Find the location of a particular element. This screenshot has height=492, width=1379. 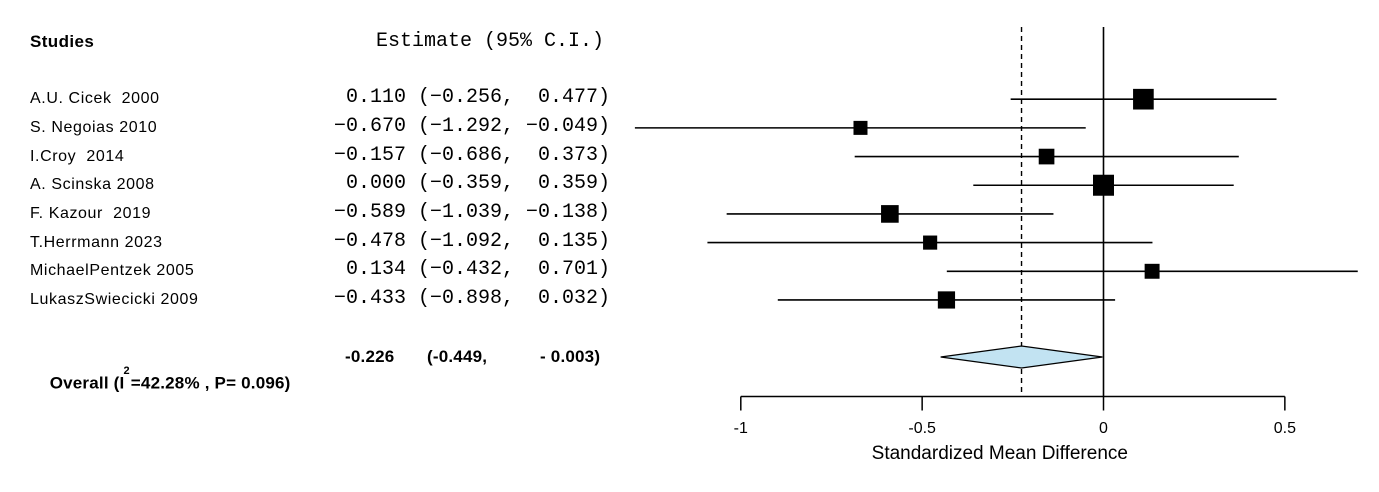

overall-diamond is located at coordinates (1021, 357).